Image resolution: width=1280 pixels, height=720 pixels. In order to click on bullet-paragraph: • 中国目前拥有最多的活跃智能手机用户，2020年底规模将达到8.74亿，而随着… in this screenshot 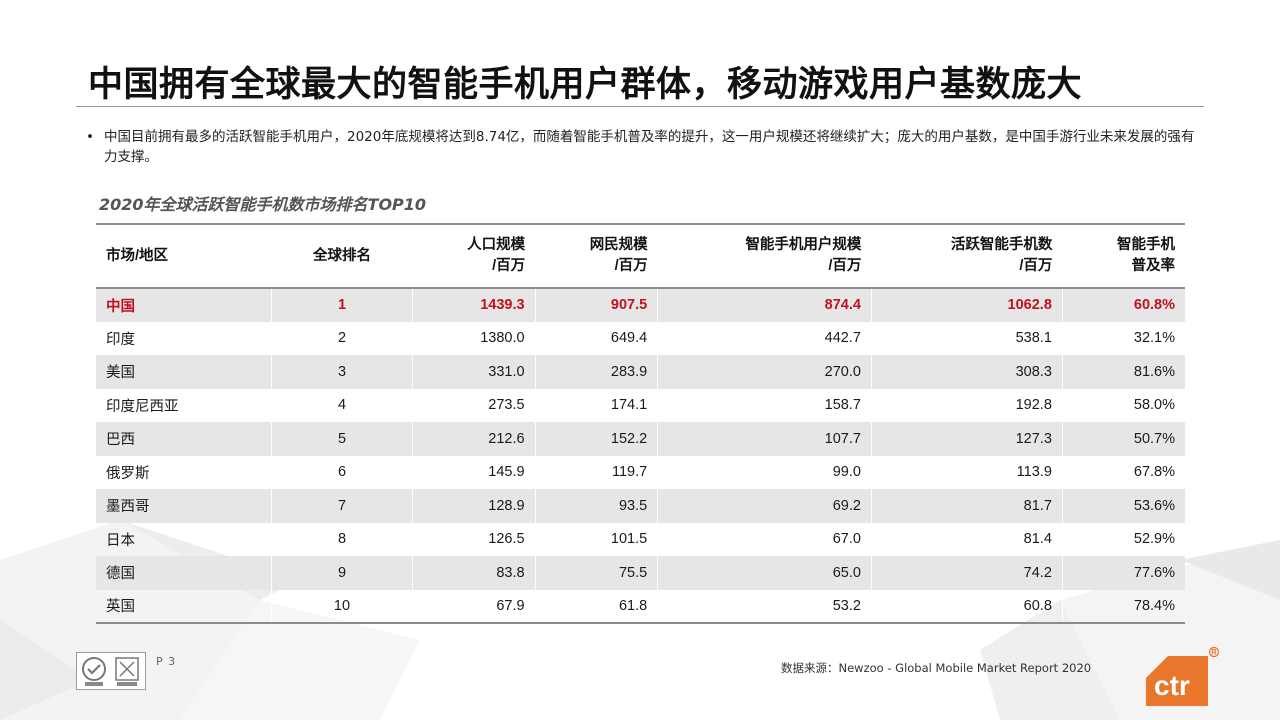, I will do `click(641, 147)`.